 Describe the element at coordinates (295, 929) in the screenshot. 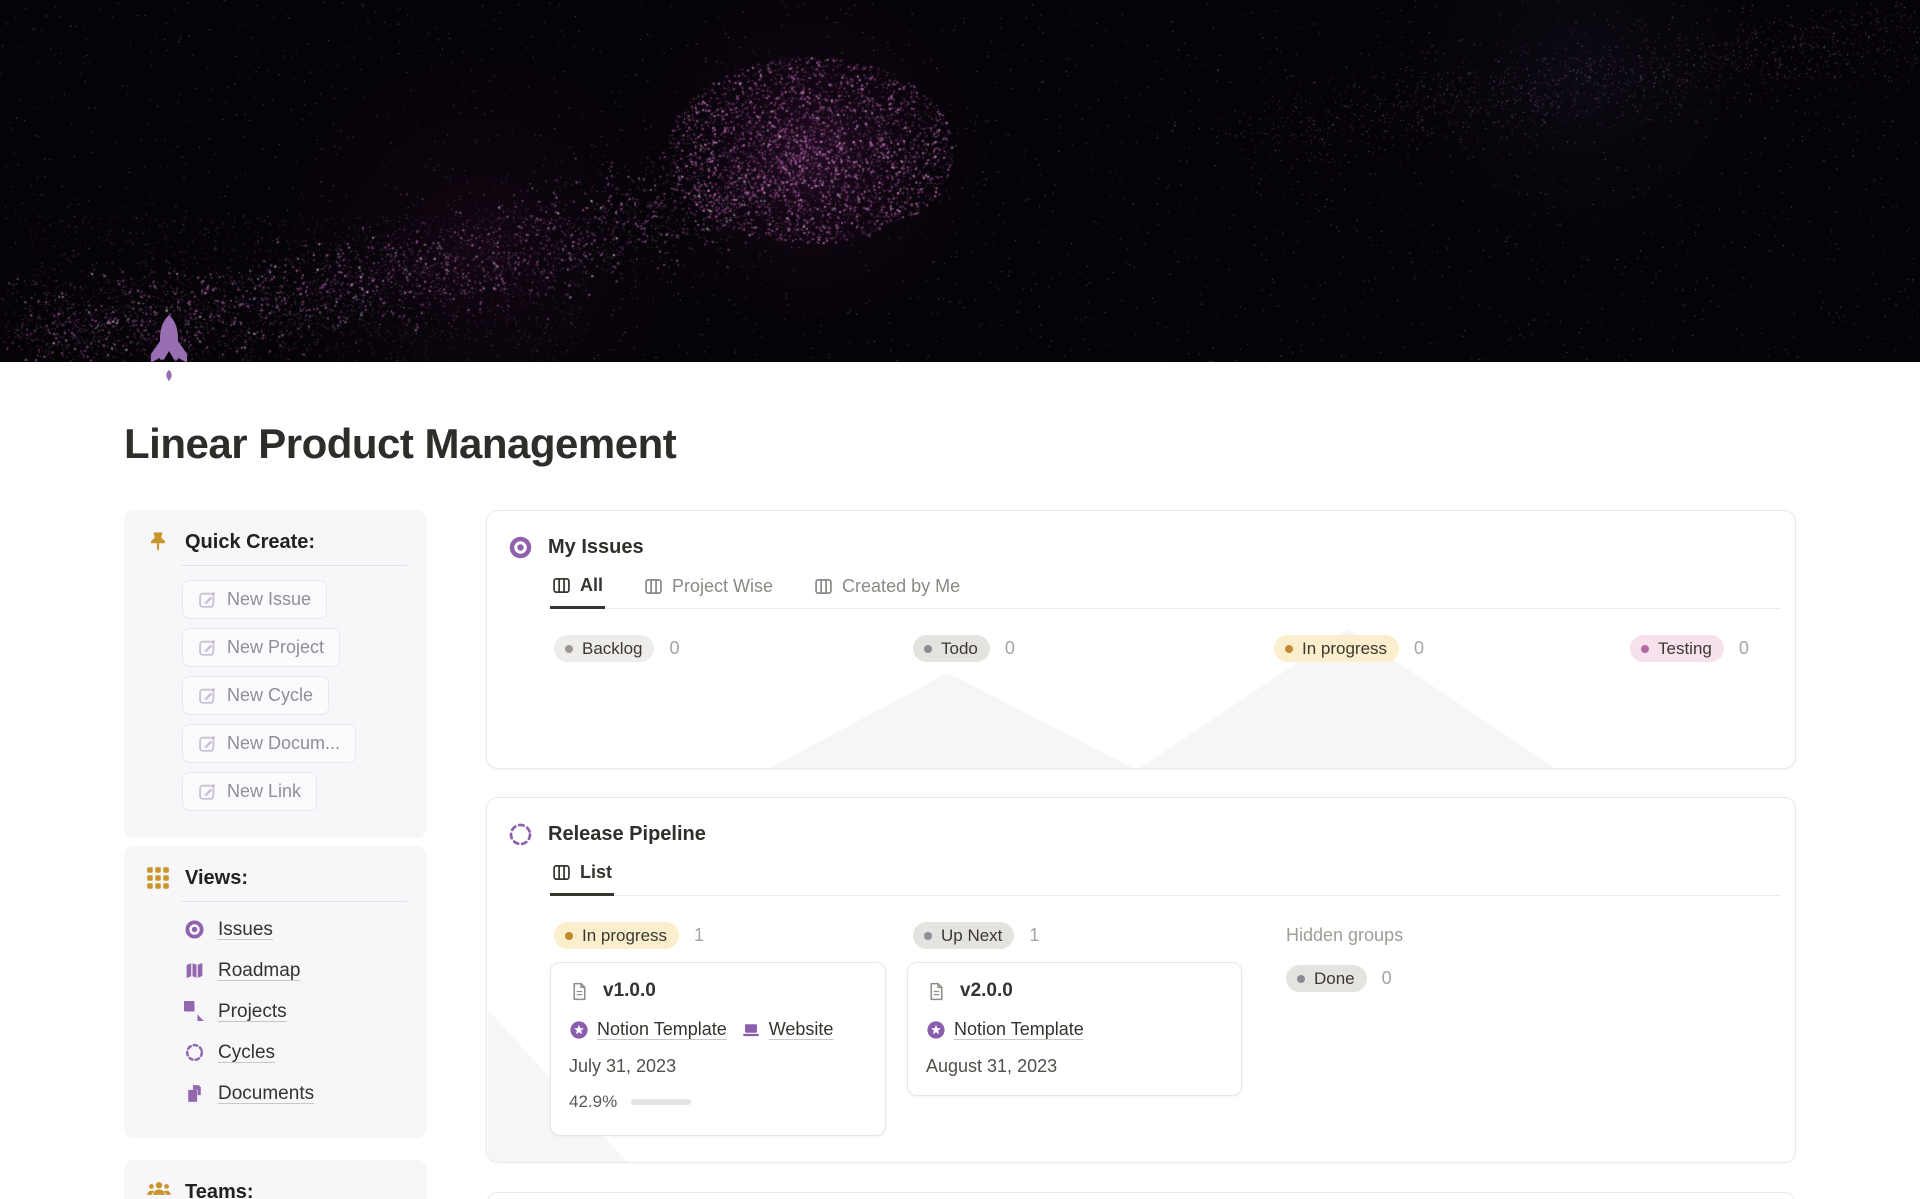

I see `sidebar-item-issues: Issues` at that location.